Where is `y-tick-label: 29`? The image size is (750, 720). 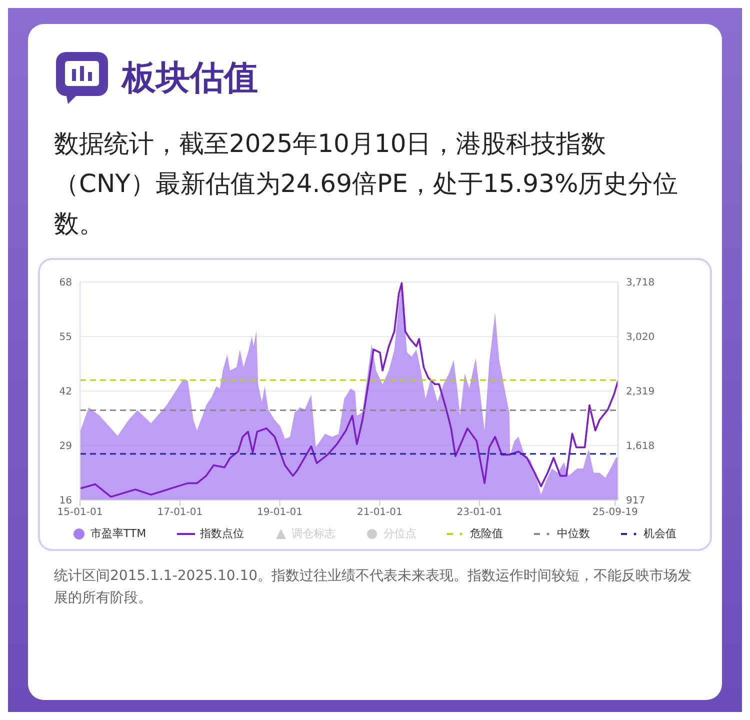
y-tick-label: 29 is located at coordinates (65, 446).